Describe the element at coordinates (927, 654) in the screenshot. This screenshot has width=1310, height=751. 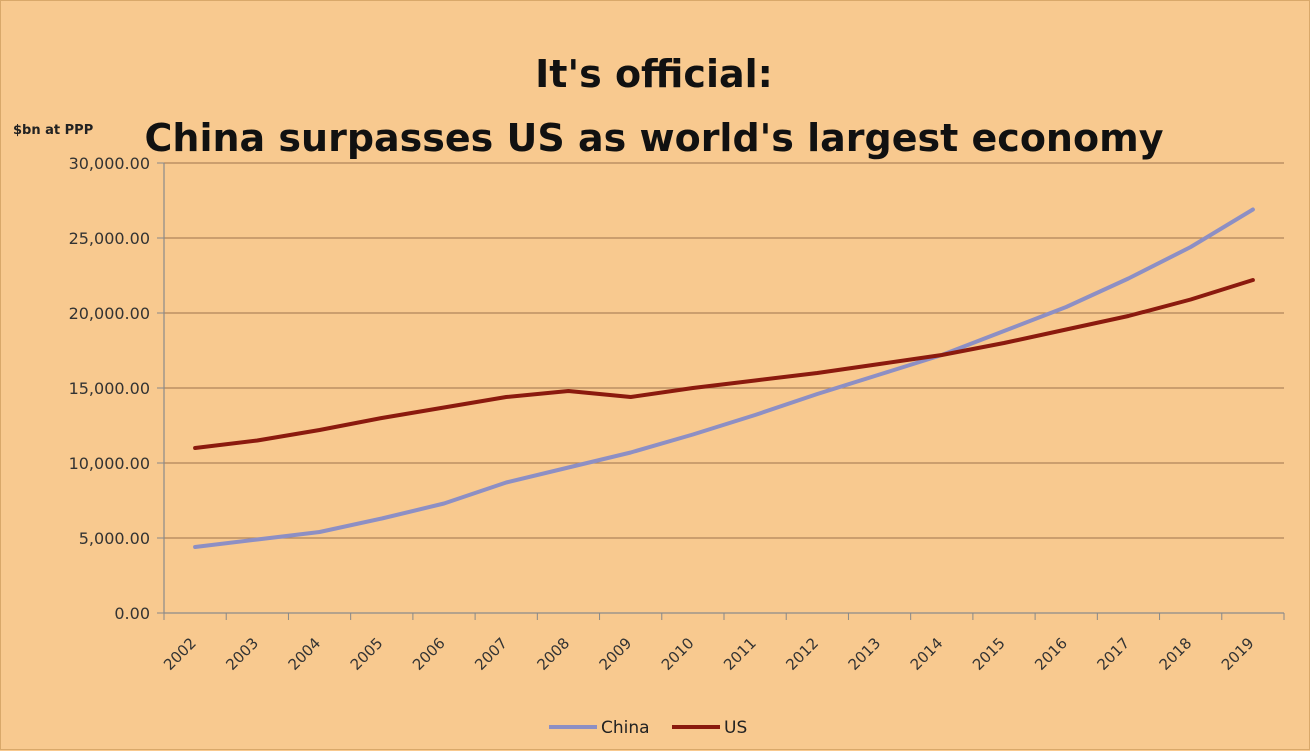
I see `x-tick-label: 2014` at that location.